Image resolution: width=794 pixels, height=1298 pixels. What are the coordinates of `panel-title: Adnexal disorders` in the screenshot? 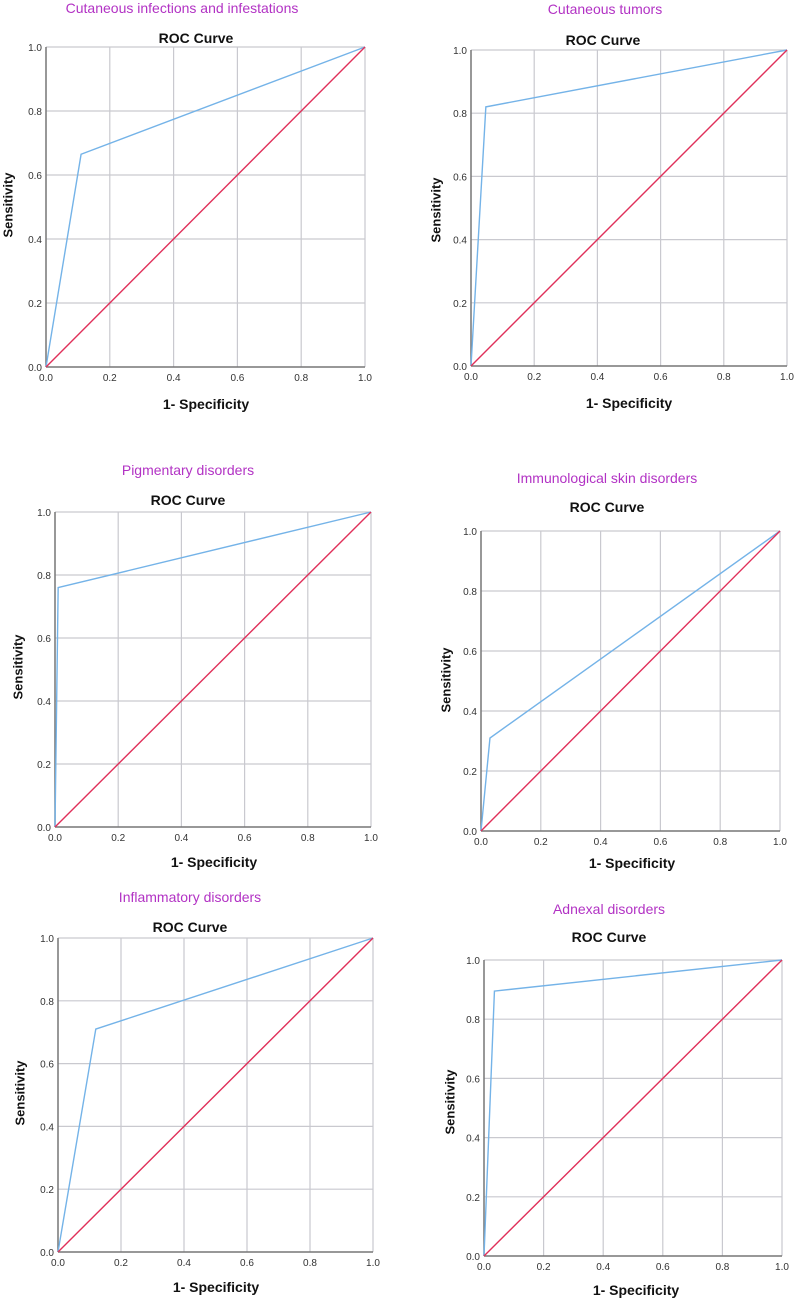 It's located at (609, 909).